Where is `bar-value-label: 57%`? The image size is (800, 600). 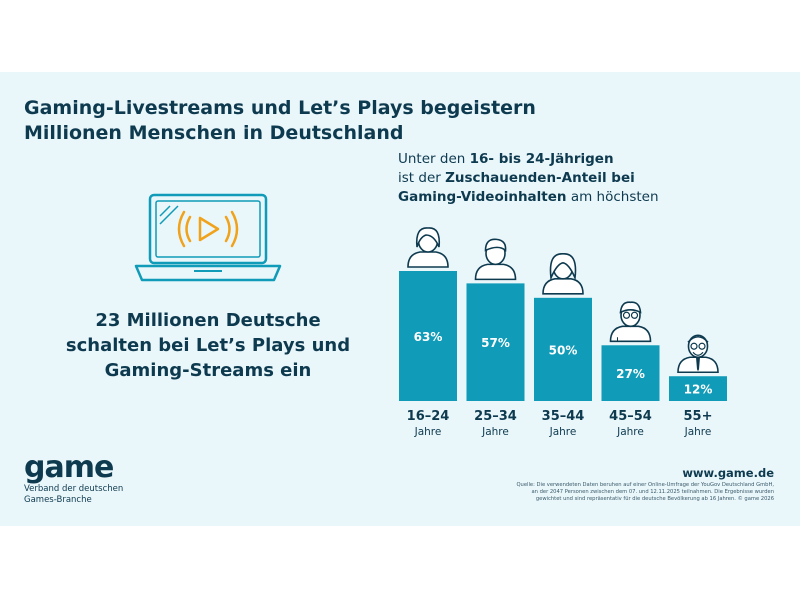 bar-value-label: 57% is located at coordinates (495, 343).